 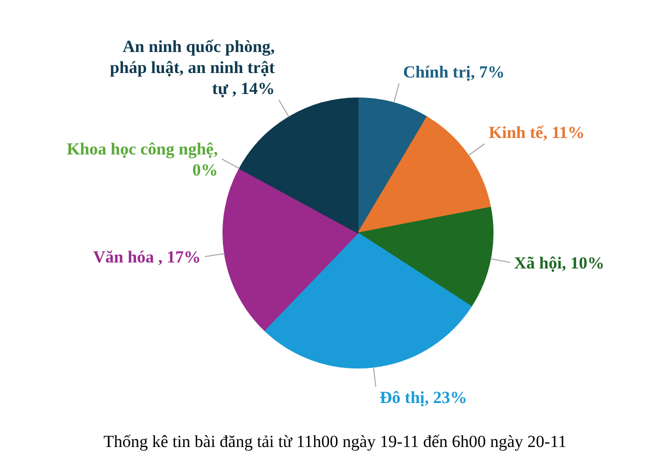 I want to click on text: Thống kê tin bài đăng tải từ 11h00 ngày 19-11 đến 6h00 ngày 20-11, so click(x=335, y=442).